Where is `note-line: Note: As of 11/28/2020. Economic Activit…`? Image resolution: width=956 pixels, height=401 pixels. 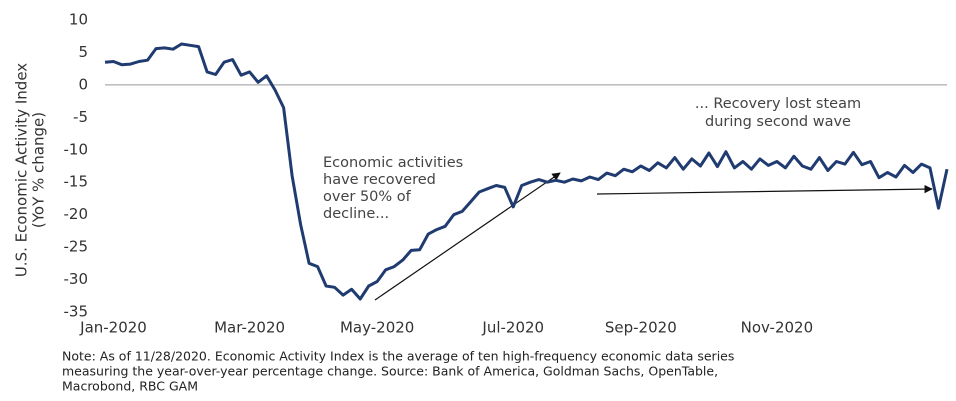
note-line: Note: As of 11/28/2020. Economic Activit… is located at coordinates (398, 356).